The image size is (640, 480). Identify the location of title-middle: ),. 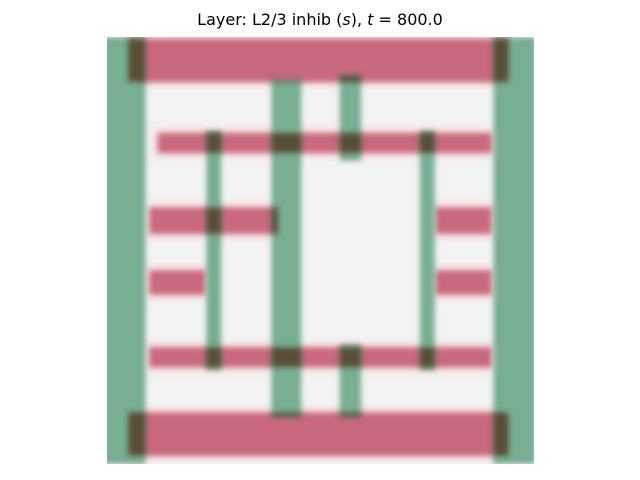
(359, 19).